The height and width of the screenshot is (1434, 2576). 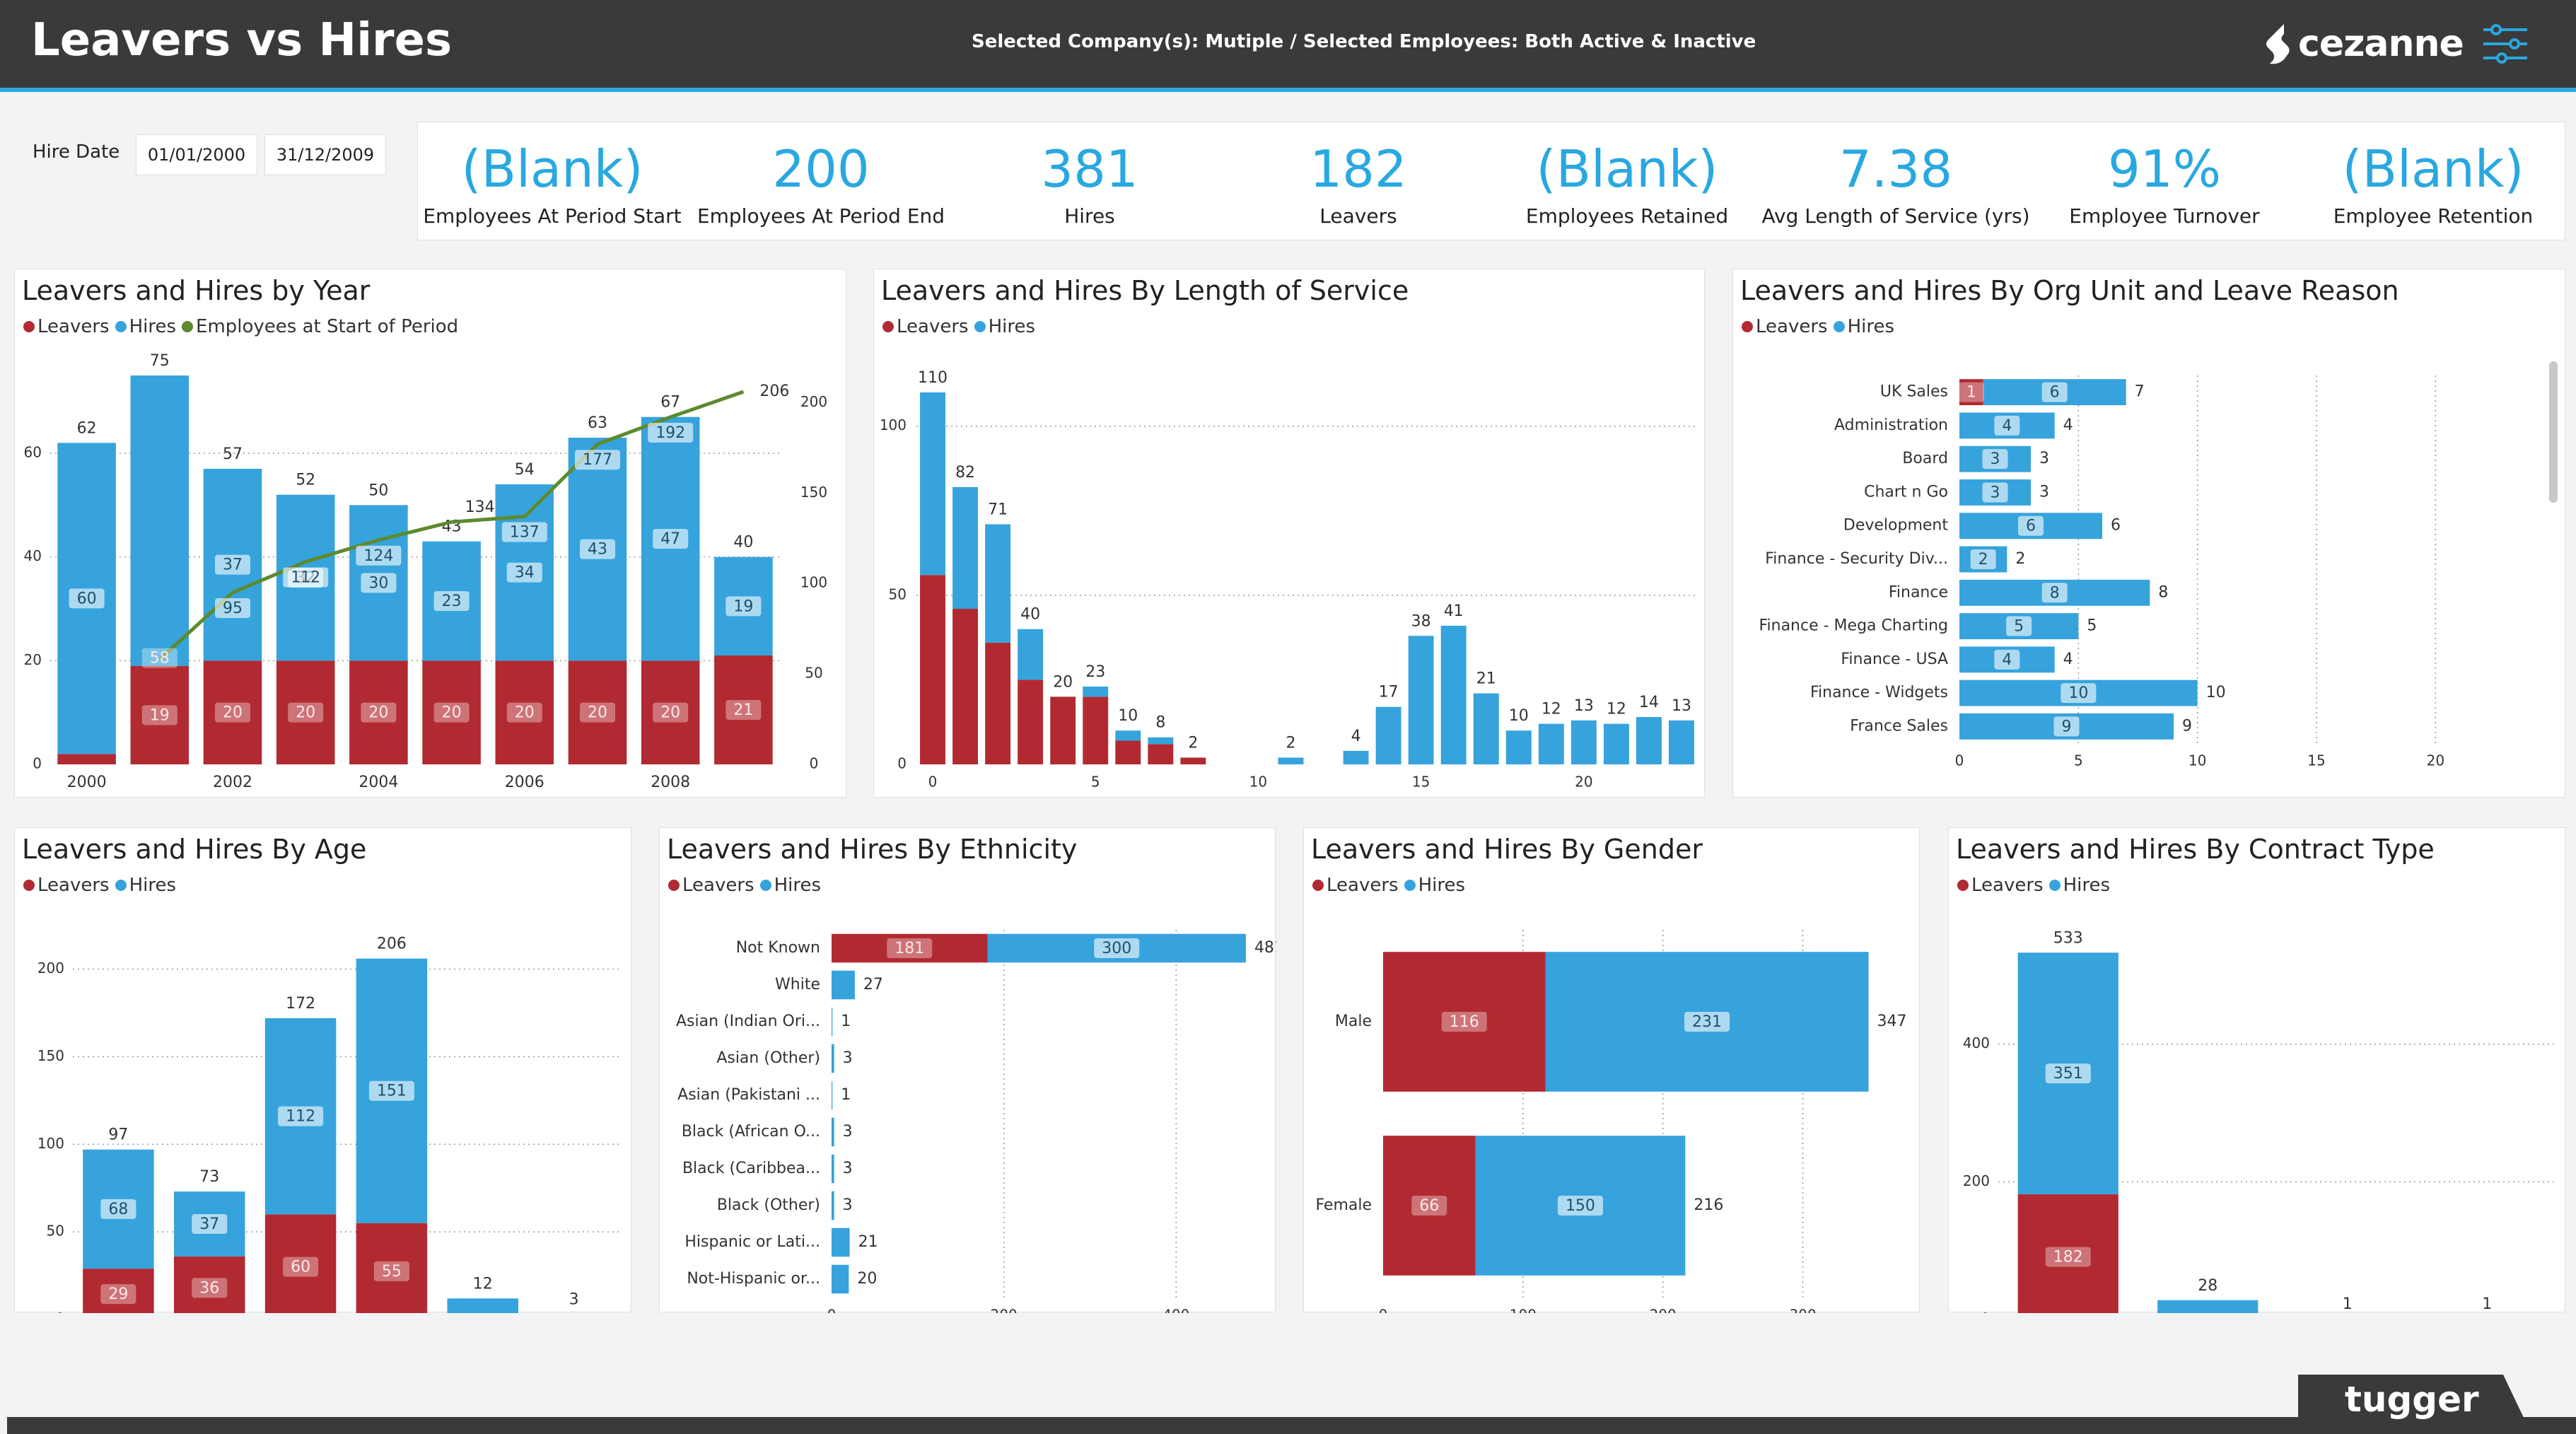 What do you see at coordinates (1708, 1205) in the screenshot?
I see `data-label-total: 216` at bounding box center [1708, 1205].